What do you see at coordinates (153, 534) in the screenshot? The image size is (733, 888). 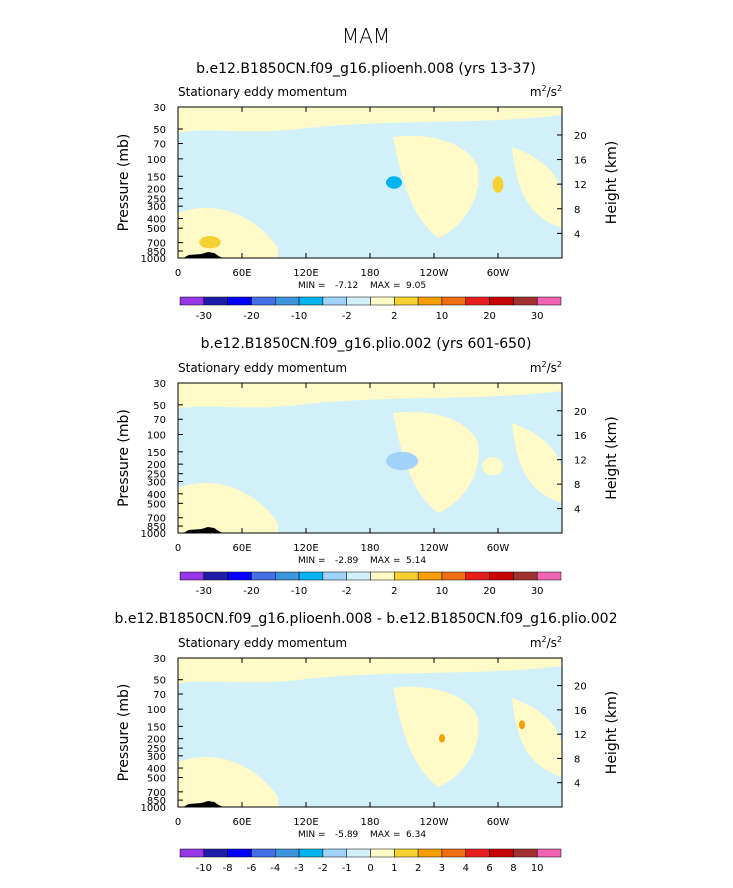 I see `y-tick-label: 1000` at bounding box center [153, 534].